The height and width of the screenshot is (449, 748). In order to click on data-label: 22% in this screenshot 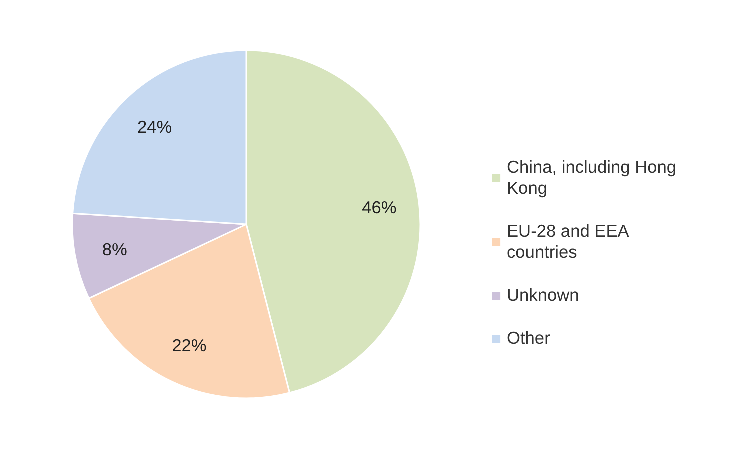, I will do `click(189, 346)`.